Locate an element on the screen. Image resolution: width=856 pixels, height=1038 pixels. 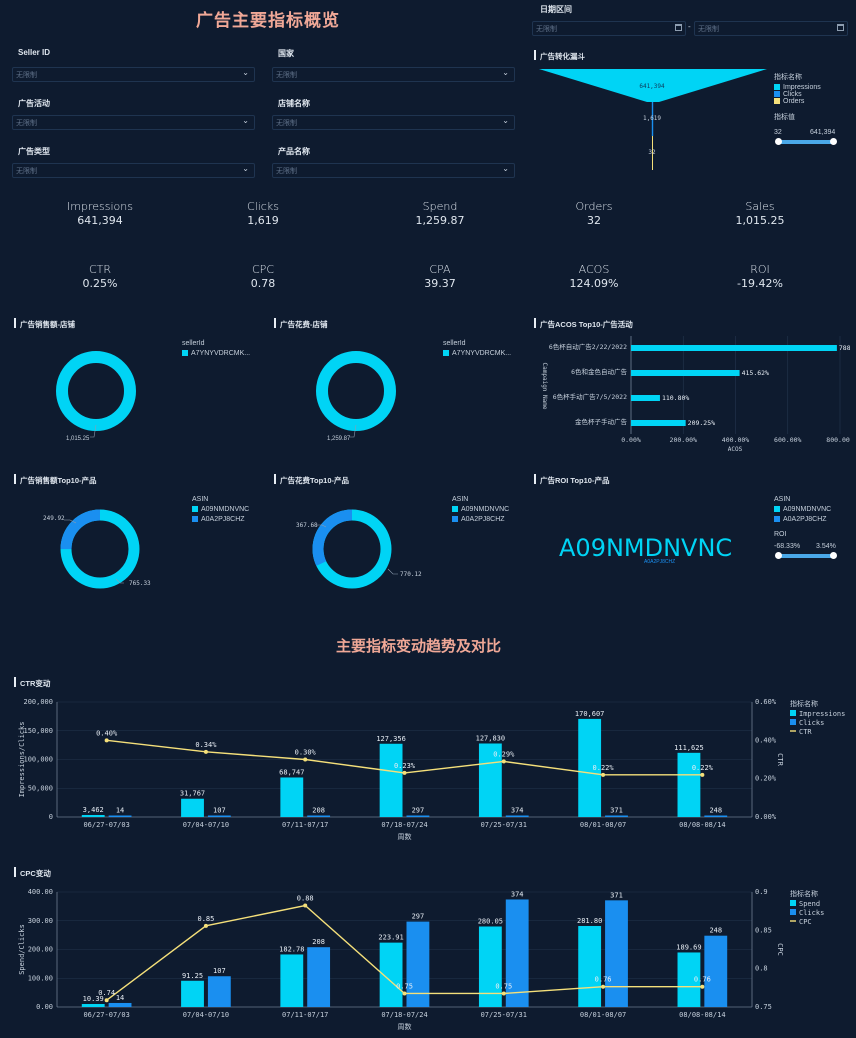
line-data-label: 0.75 is located at coordinates (404, 986).